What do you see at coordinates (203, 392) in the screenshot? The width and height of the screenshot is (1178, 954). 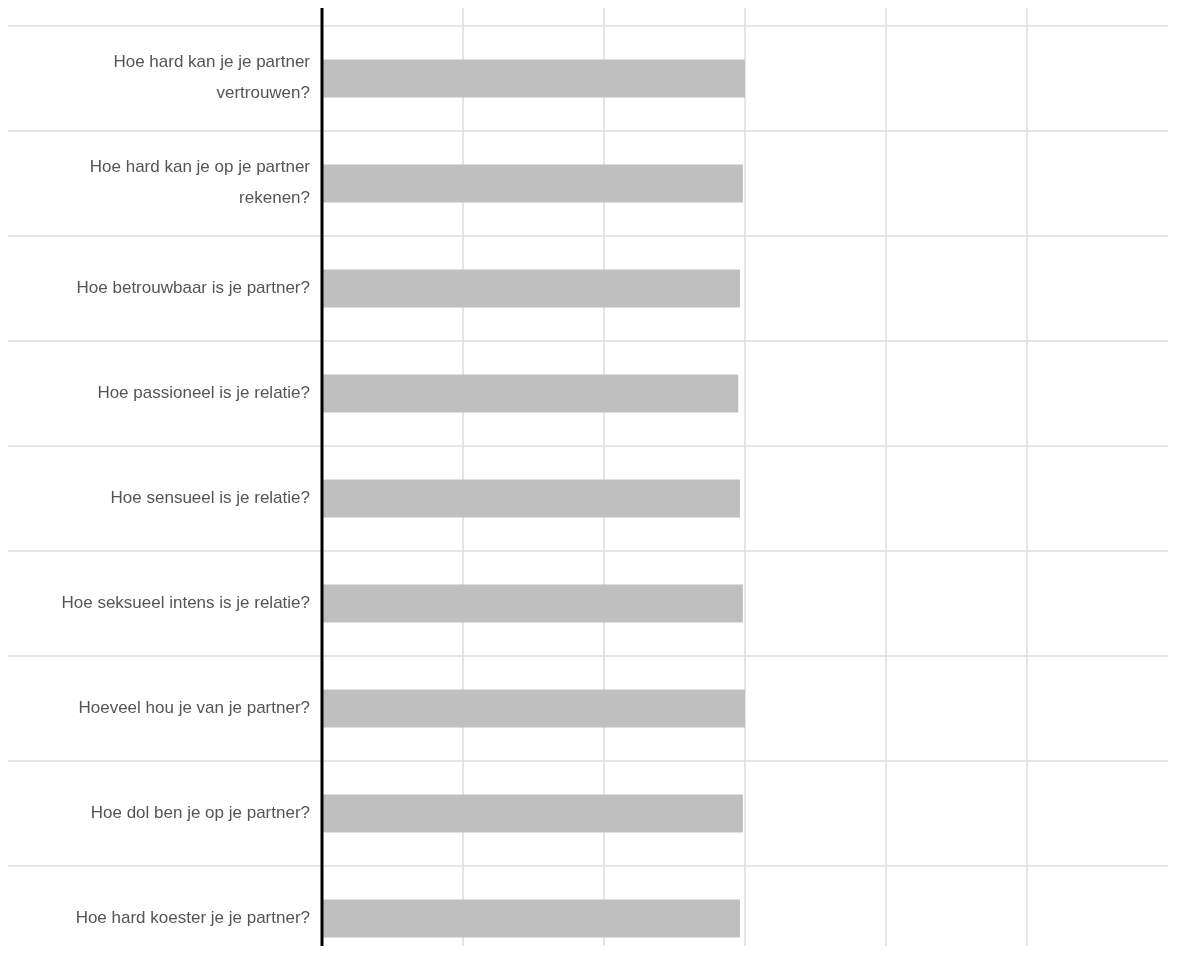 I see `y-tick-label: Hoe passioneel is je relatie?` at bounding box center [203, 392].